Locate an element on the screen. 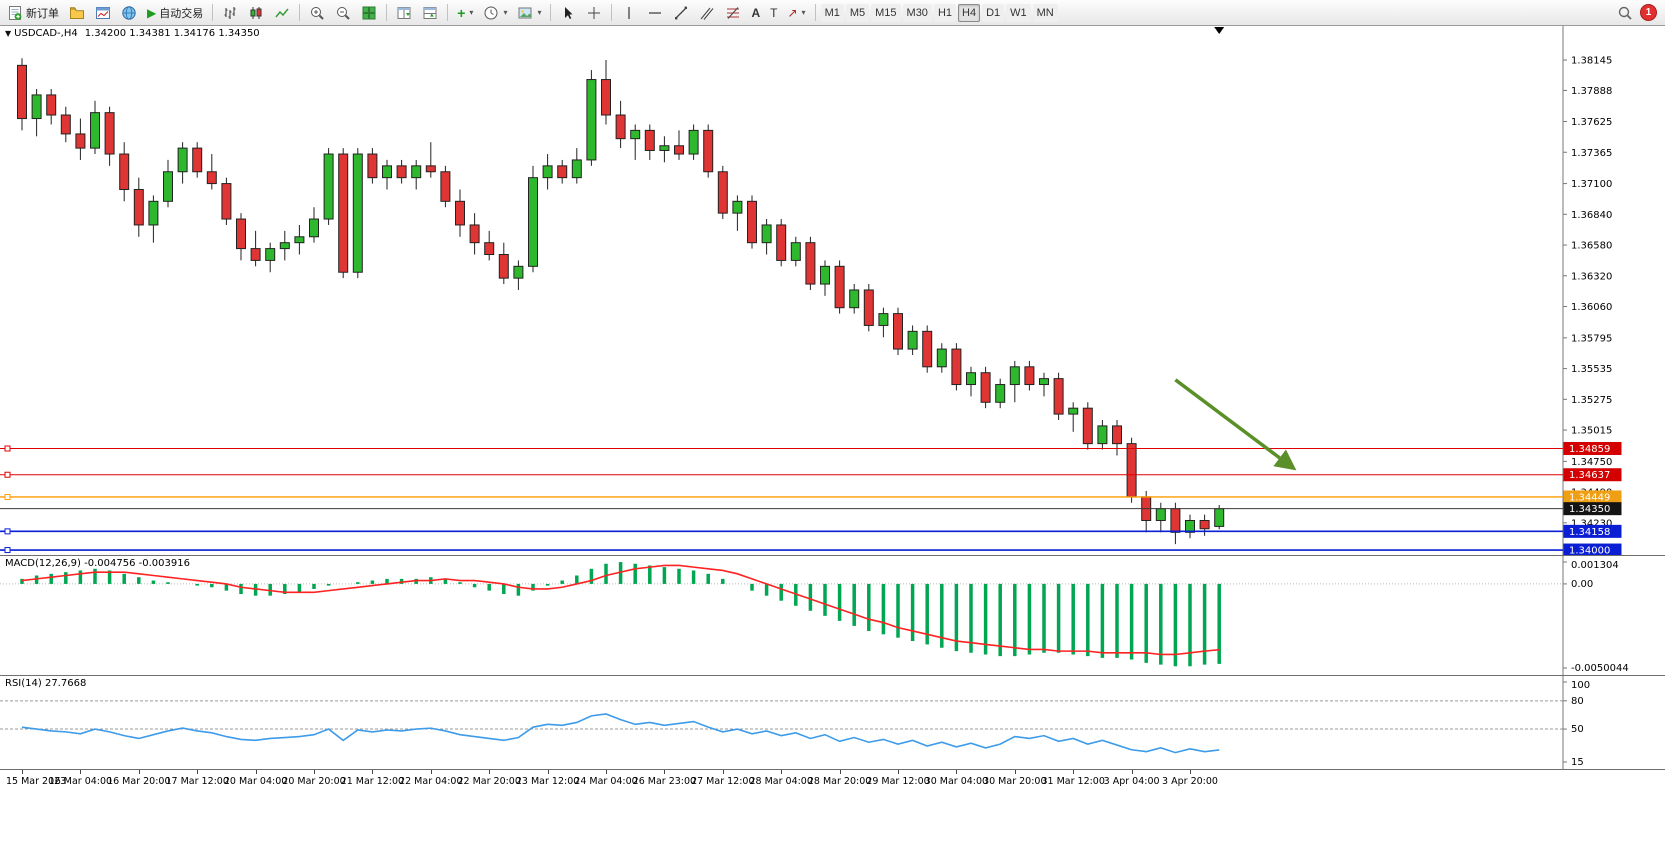 The width and height of the screenshot is (1665, 844). profiles-button is located at coordinates (77, 12).